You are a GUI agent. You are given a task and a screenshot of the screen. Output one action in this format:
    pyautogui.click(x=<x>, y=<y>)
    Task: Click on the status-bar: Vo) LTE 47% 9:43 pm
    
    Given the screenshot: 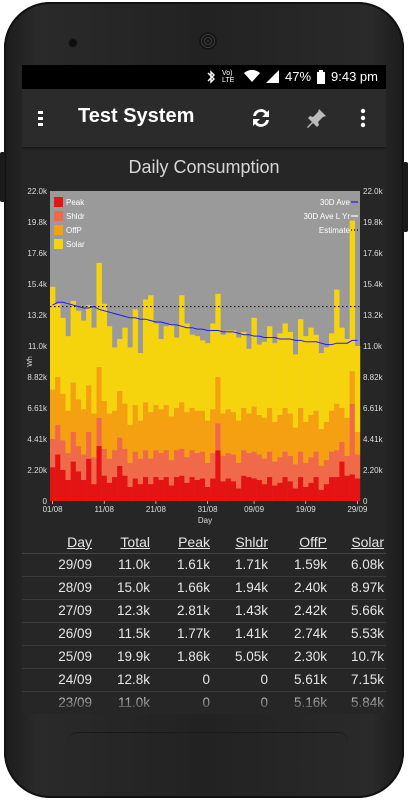 What is the action you would take?
    pyautogui.click(x=204, y=77)
    